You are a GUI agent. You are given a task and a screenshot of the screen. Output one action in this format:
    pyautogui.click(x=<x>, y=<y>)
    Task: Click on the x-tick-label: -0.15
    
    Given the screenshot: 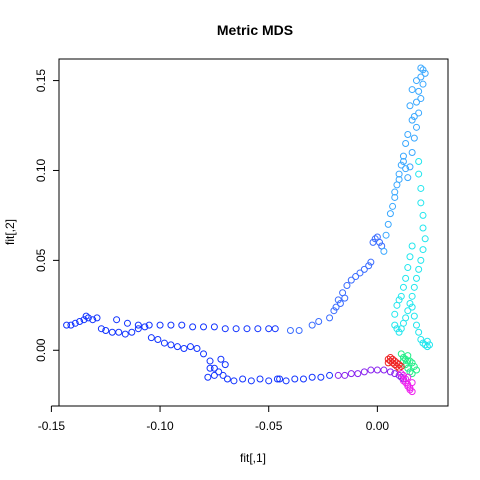 What is the action you would take?
    pyautogui.click(x=52, y=426)
    